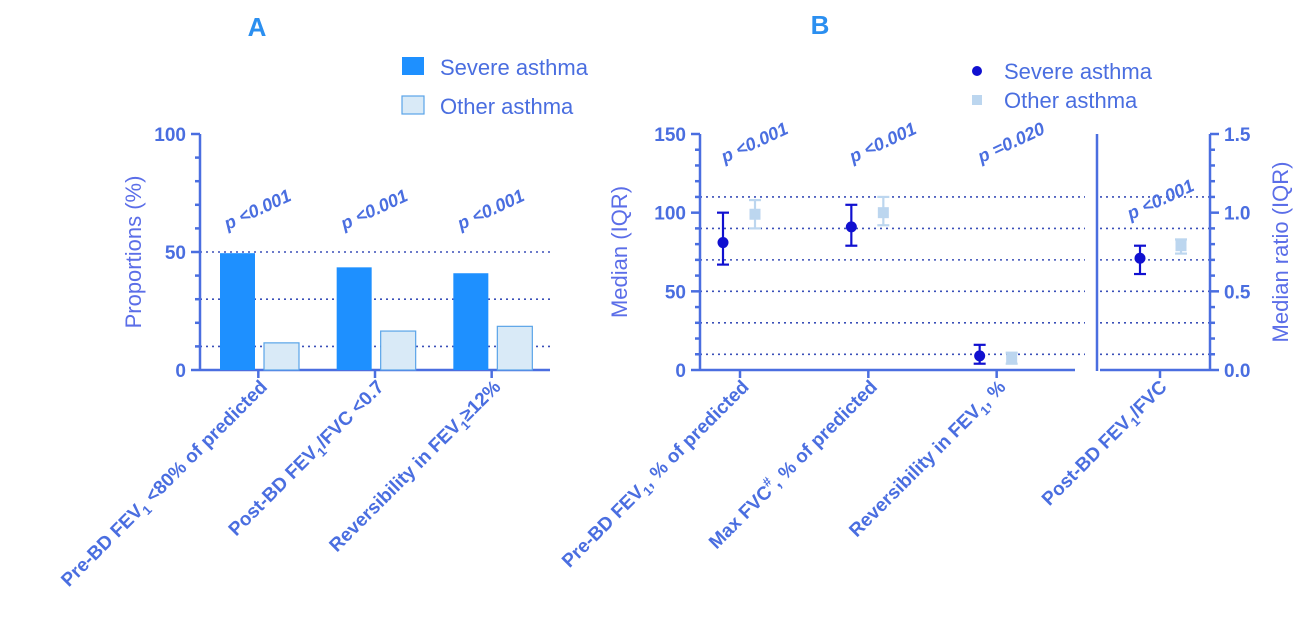  What do you see at coordinates (1140, 258) in the screenshot?
I see `panel-b-right-severe-median` at bounding box center [1140, 258].